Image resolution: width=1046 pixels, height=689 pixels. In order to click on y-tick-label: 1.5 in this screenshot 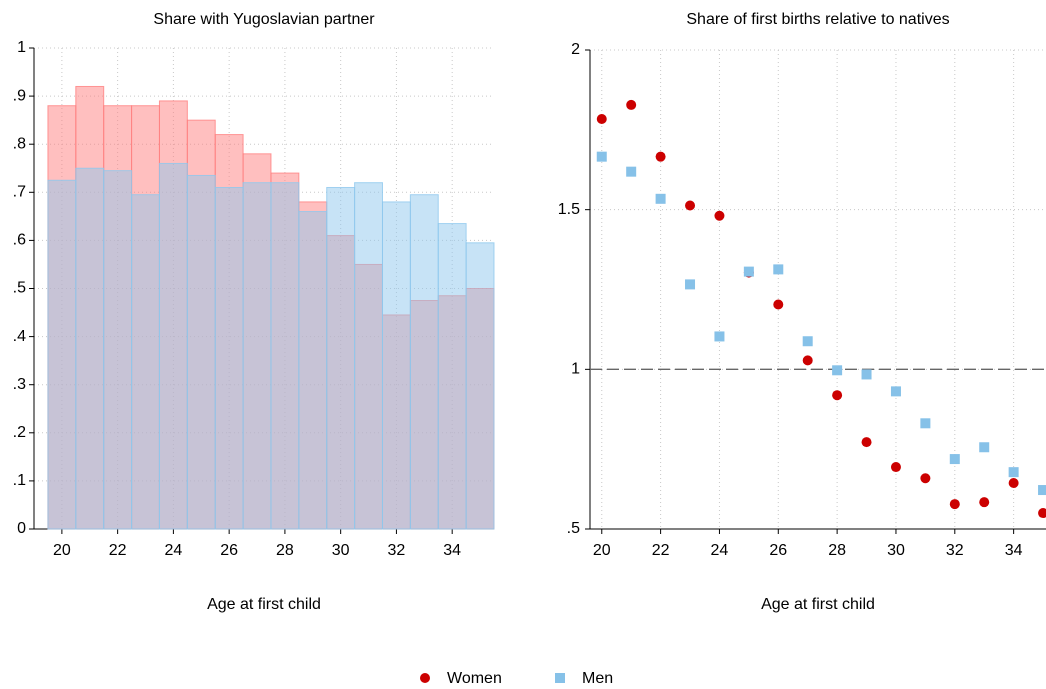, I will do `click(569, 209)`.